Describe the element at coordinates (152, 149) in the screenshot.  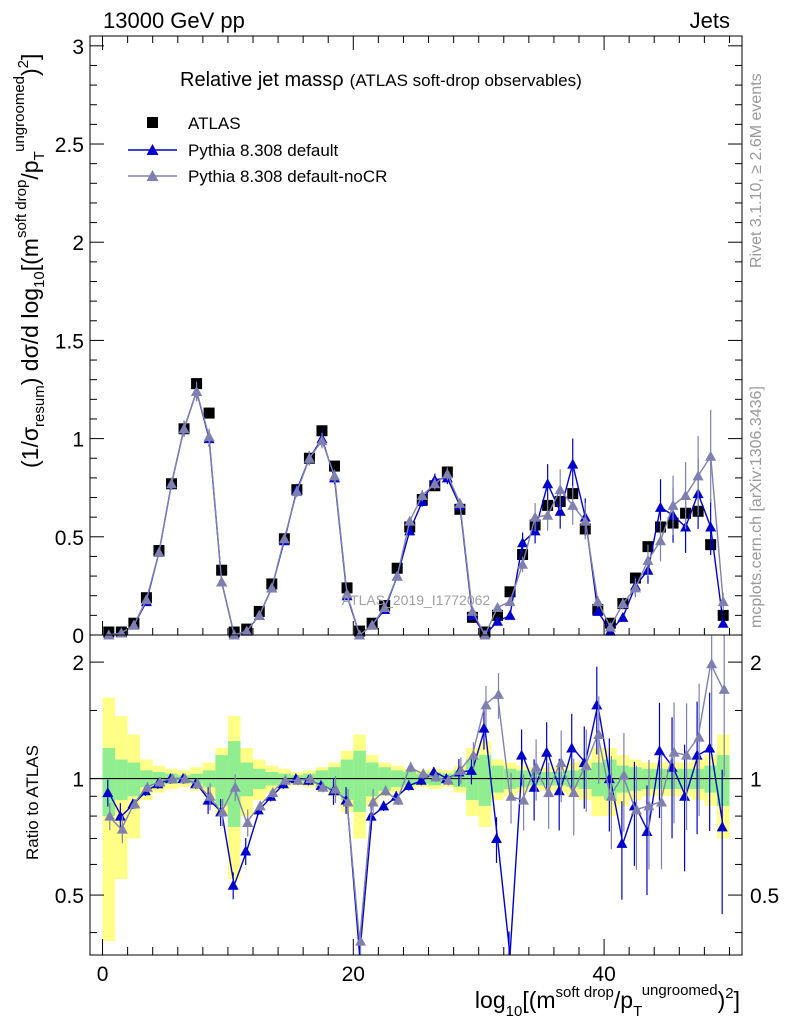
I see `legend-marker-default` at that location.